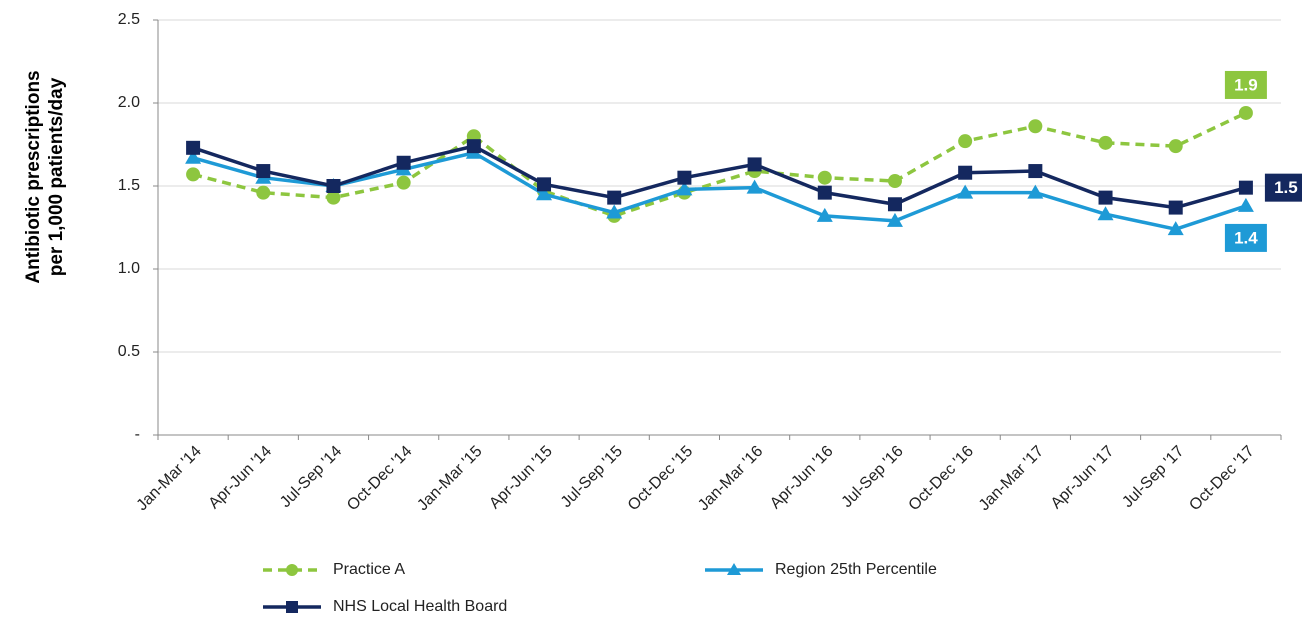 The image size is (1302, 618). Describe the element at coordinates (1083, 478) in the screenshot. I see `x-tick-label: Apr-Jun '17` at that location.